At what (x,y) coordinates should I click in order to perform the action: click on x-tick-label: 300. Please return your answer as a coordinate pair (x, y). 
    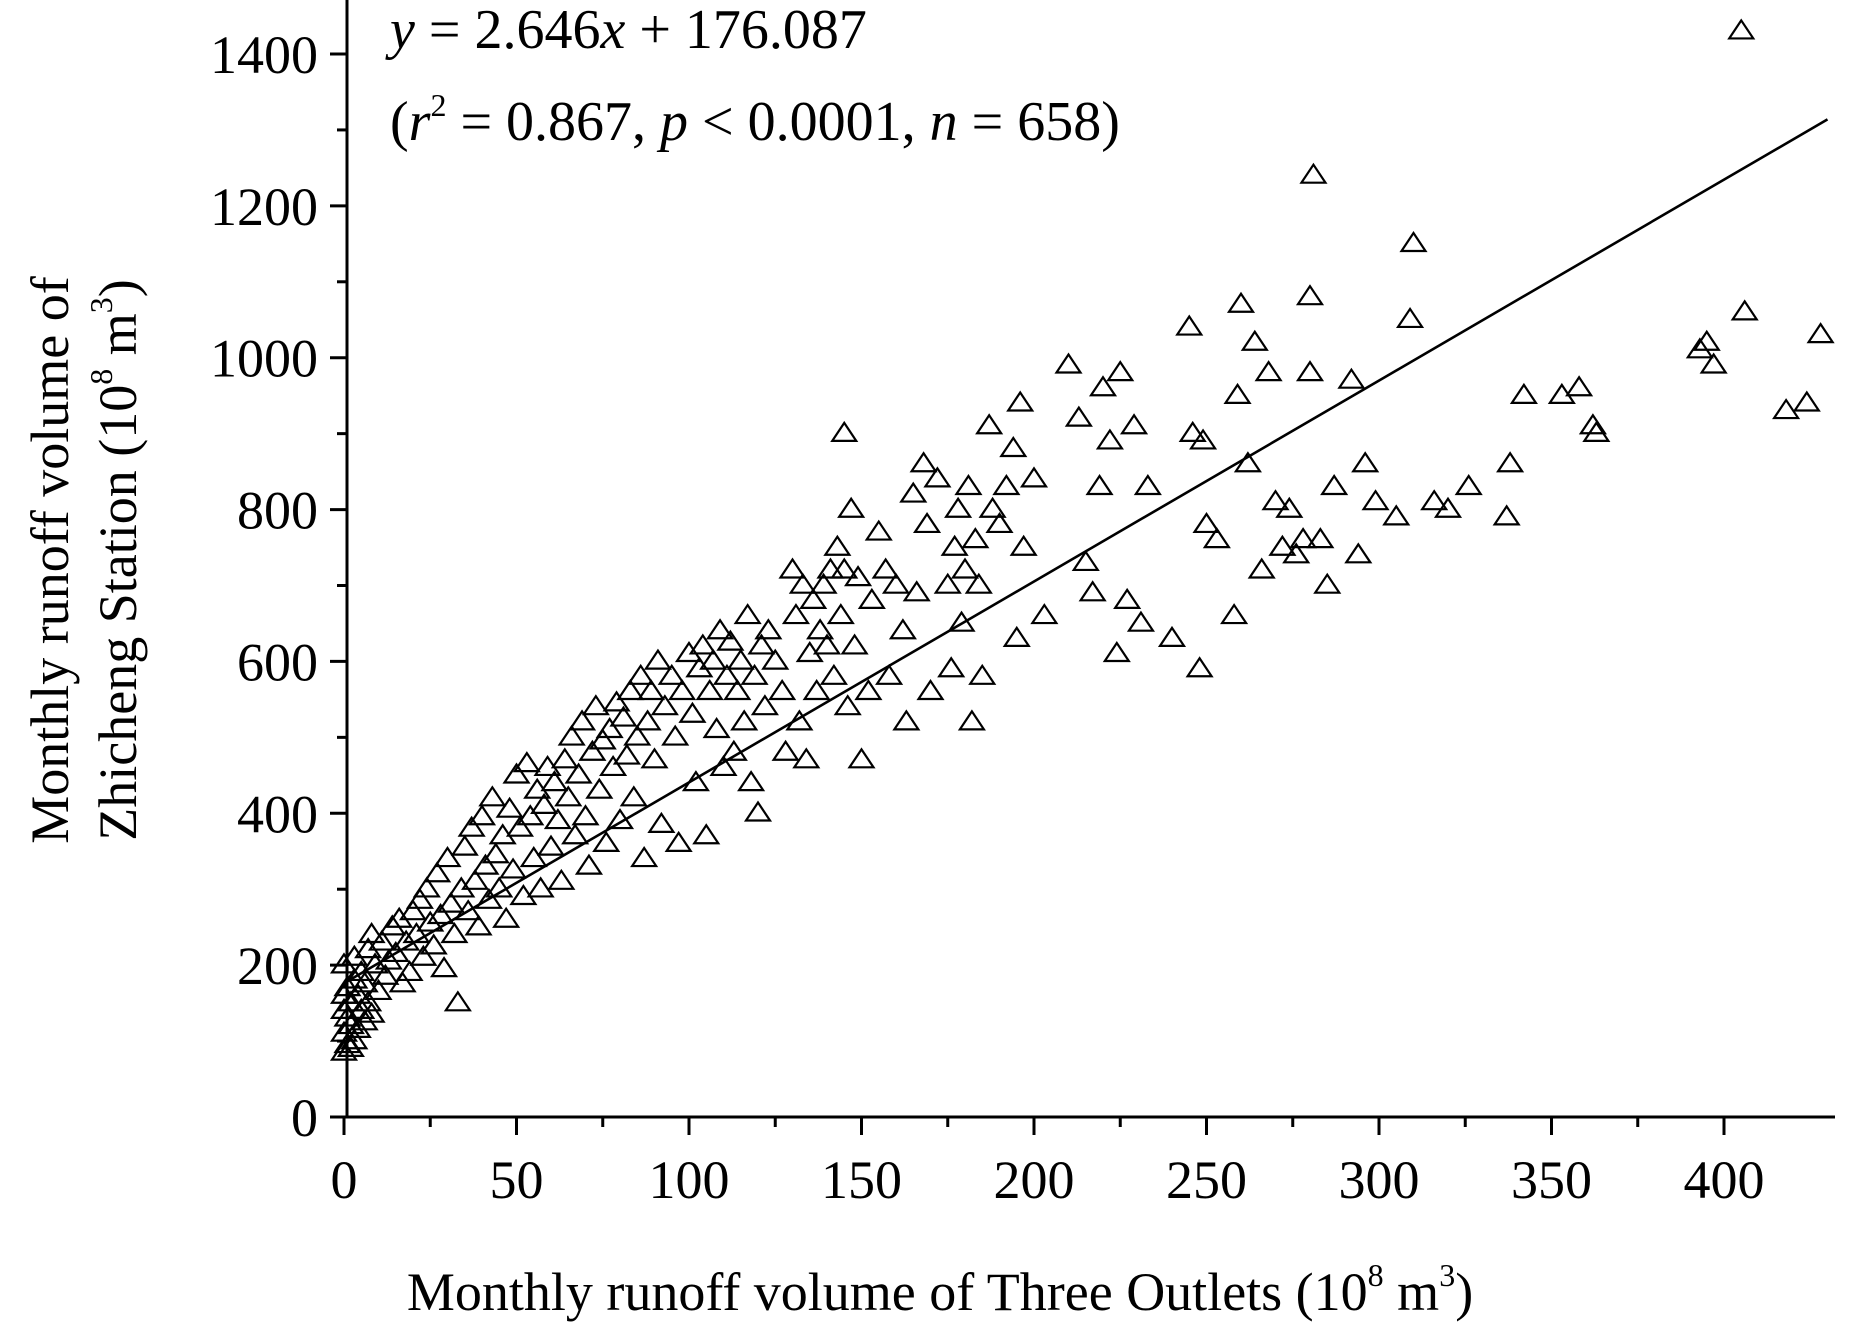
    Looking at the image, I should click on (1379, 1180).